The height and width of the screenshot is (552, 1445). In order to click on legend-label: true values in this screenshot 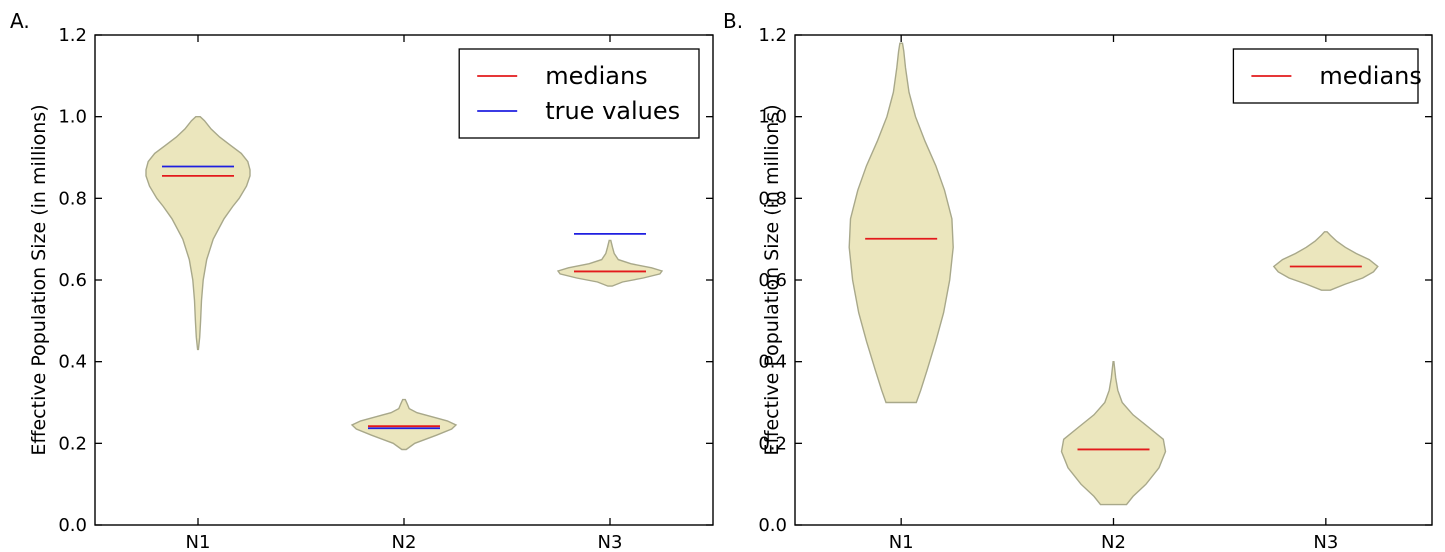, I will do `click(612, 111)`.